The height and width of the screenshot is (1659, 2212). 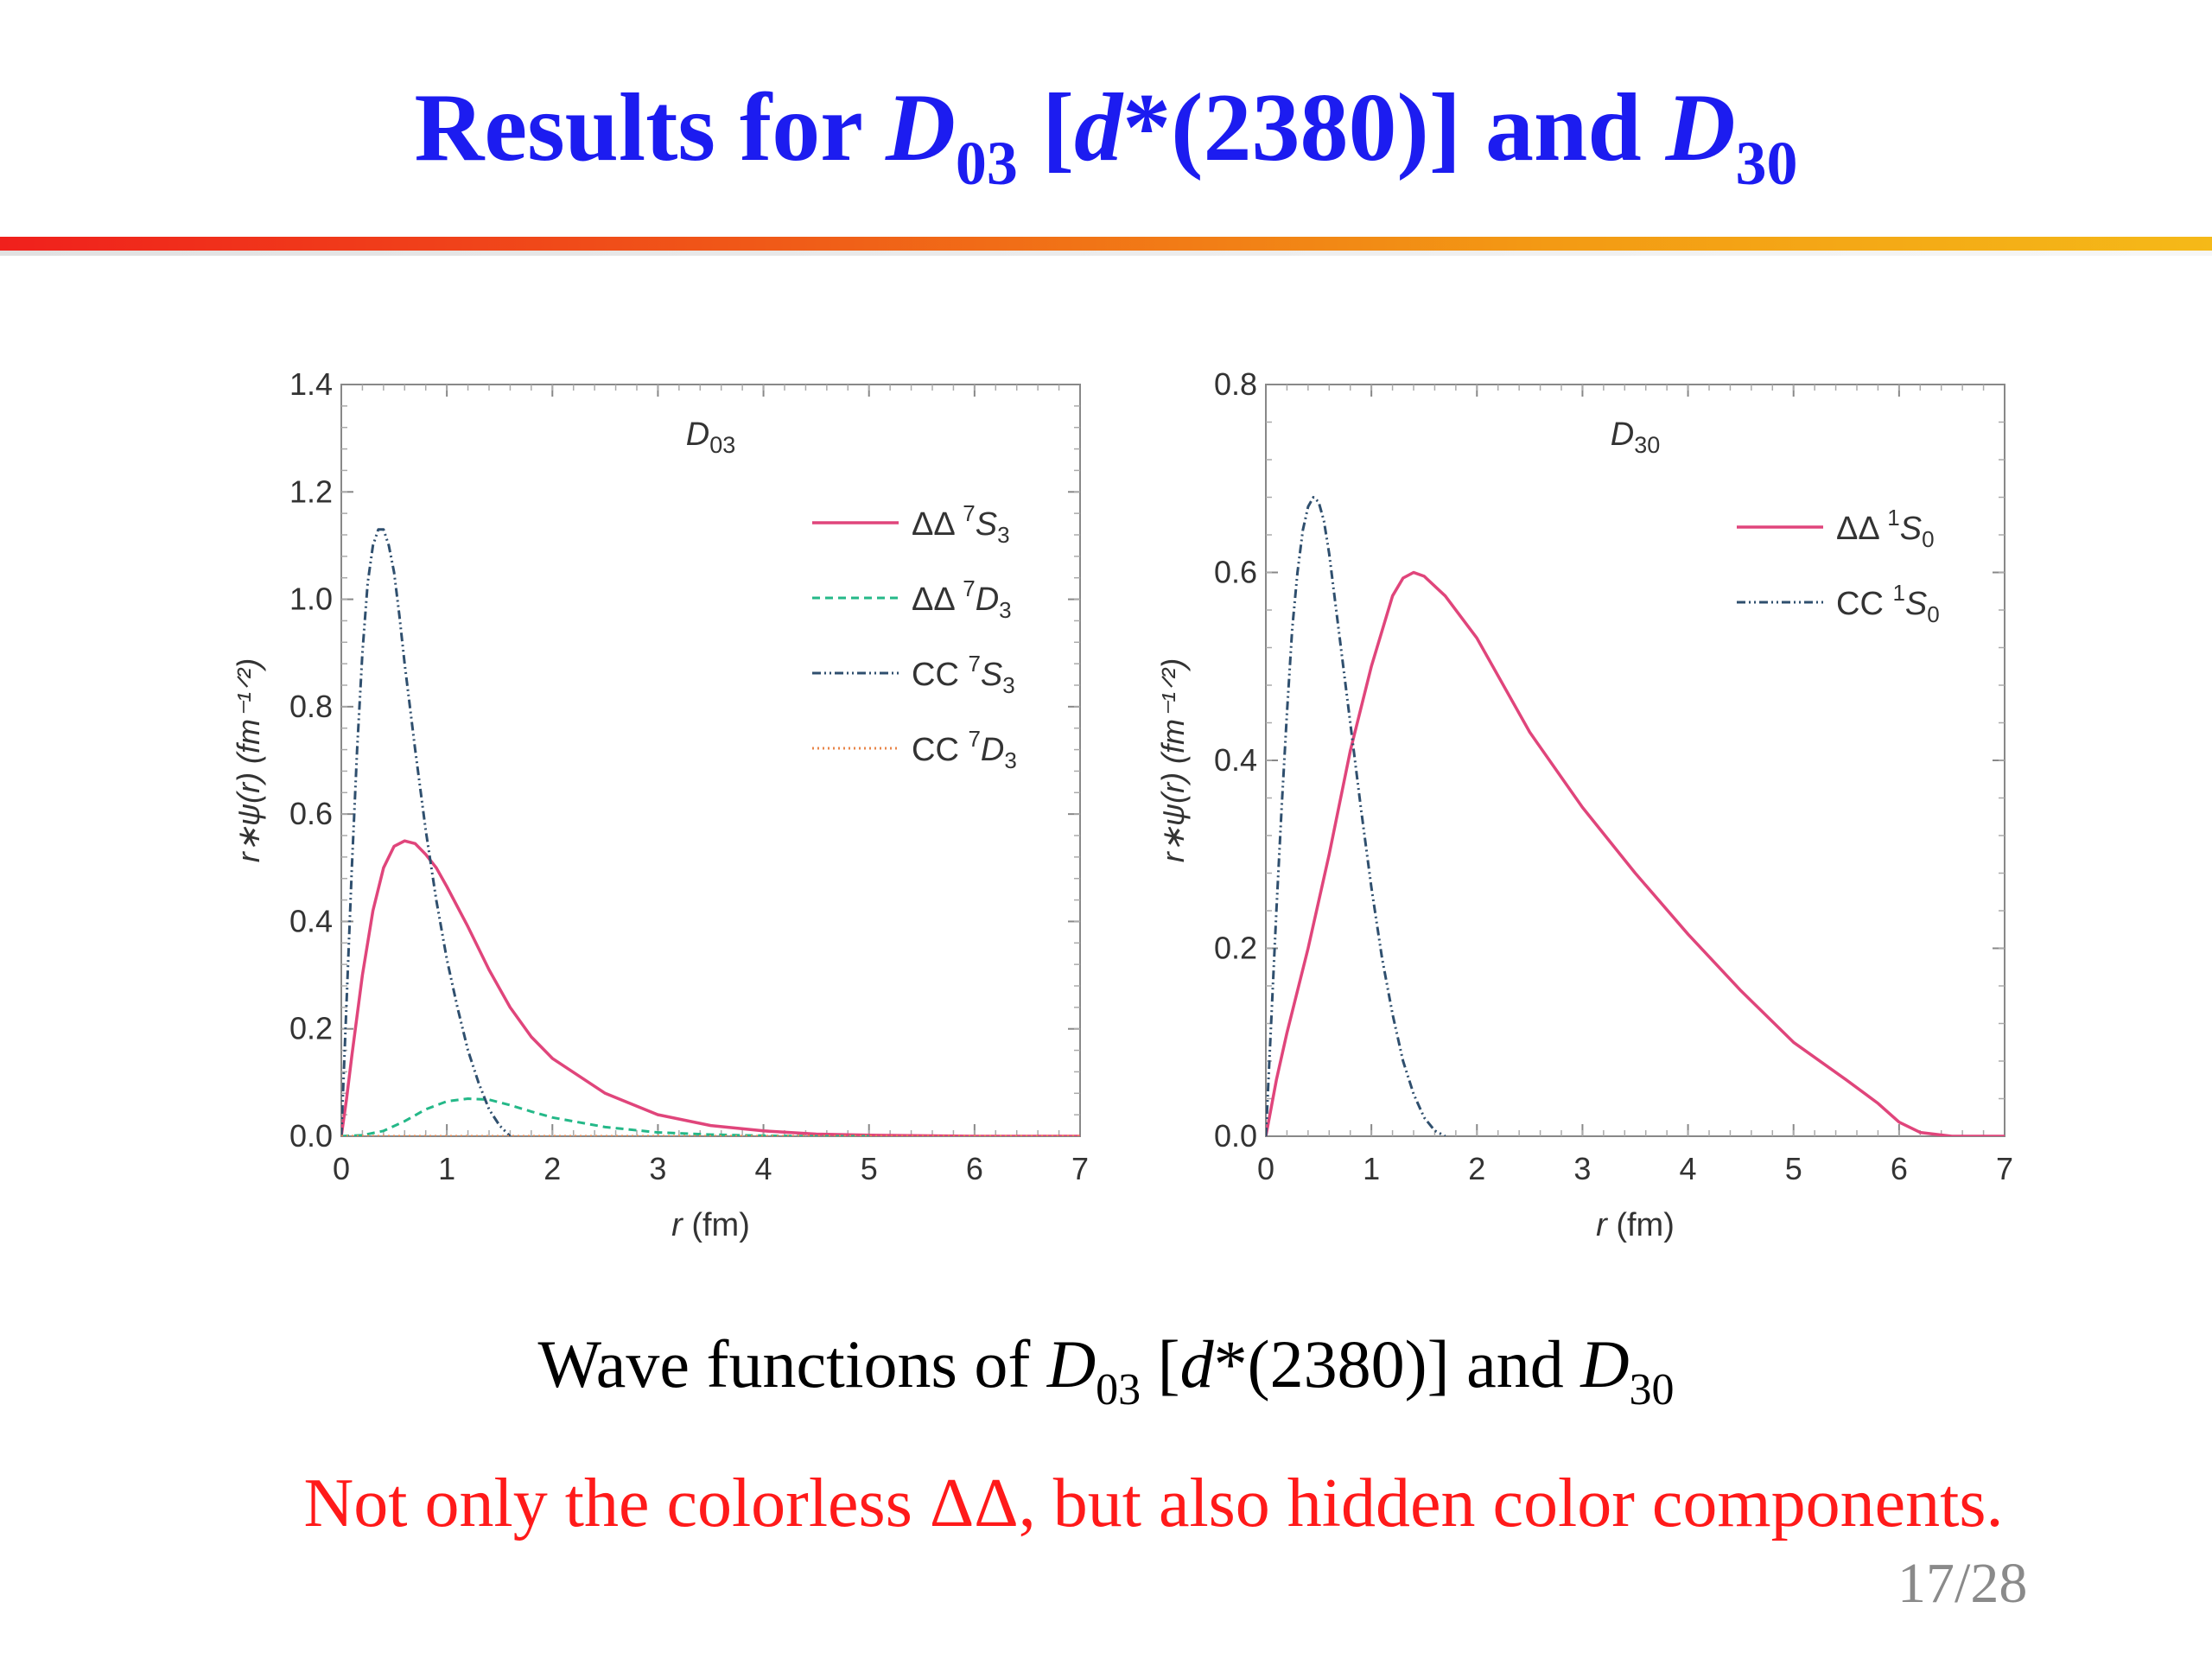 What do you see at coordinates (1106, 136) in the screenshot?
I see `slide-title: Results for D03 [d*(2380)] and D30` at bounding box center [1106, 136].